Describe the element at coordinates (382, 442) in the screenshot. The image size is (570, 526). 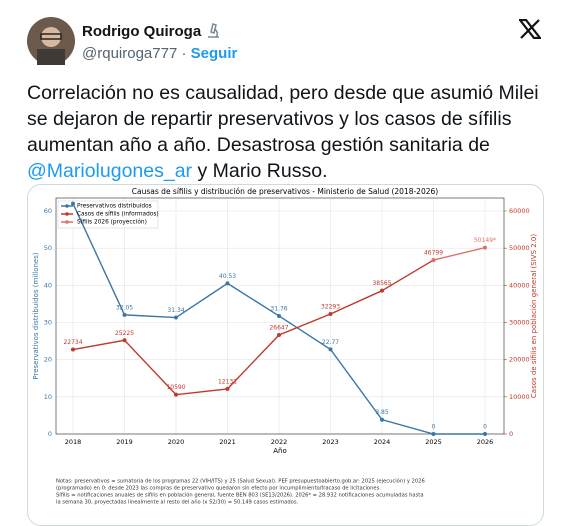
I see `x-tick-label: 2024` at that location.